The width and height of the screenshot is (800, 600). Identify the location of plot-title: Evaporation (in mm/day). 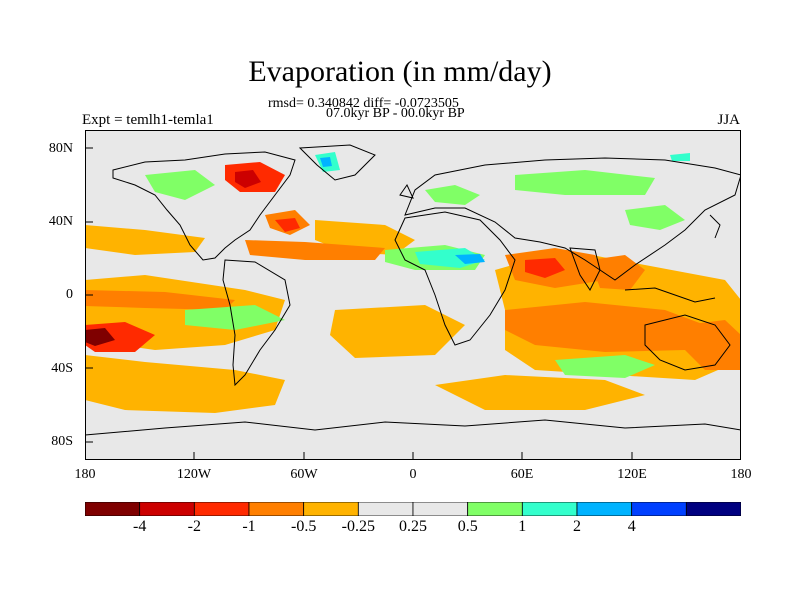
(400, 71).